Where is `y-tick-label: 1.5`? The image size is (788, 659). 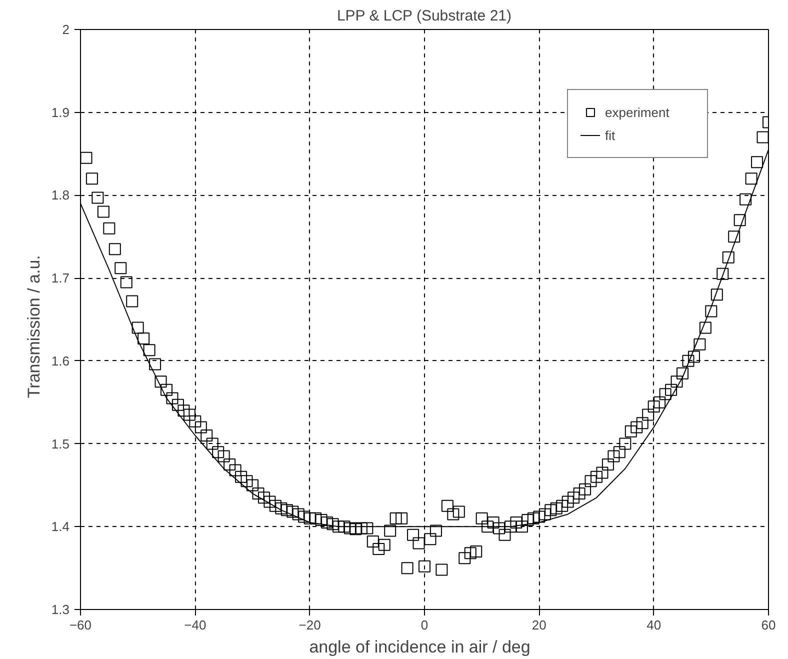
y-tick-label: 1.5 is located at coordinates (60, 444).